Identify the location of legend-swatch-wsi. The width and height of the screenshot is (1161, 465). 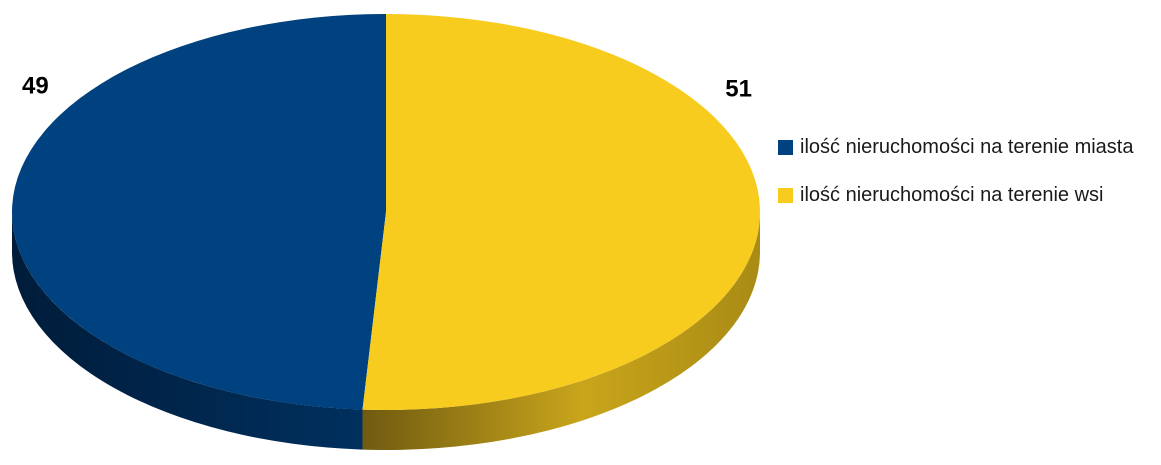
(785, 195).